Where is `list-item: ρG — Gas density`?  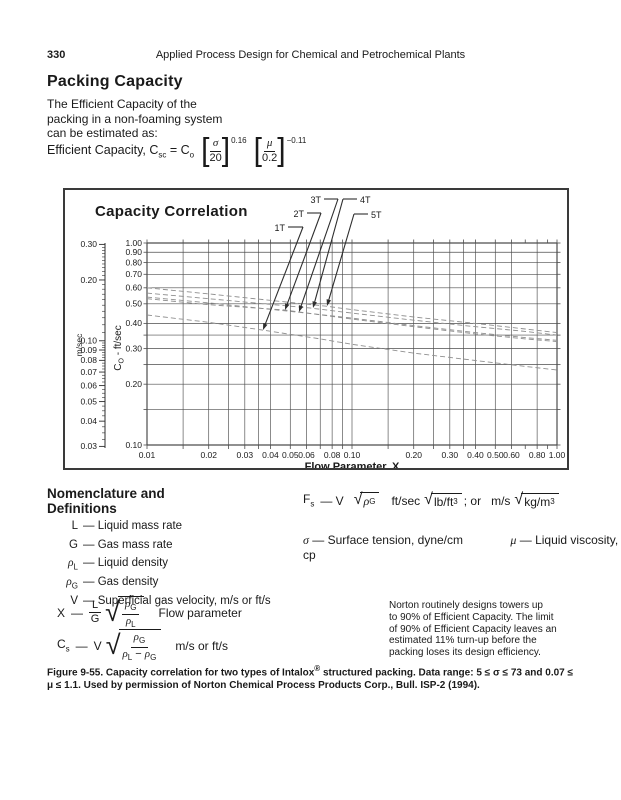 list-item: ρG — Gas density is located at coordinates (112, 583).